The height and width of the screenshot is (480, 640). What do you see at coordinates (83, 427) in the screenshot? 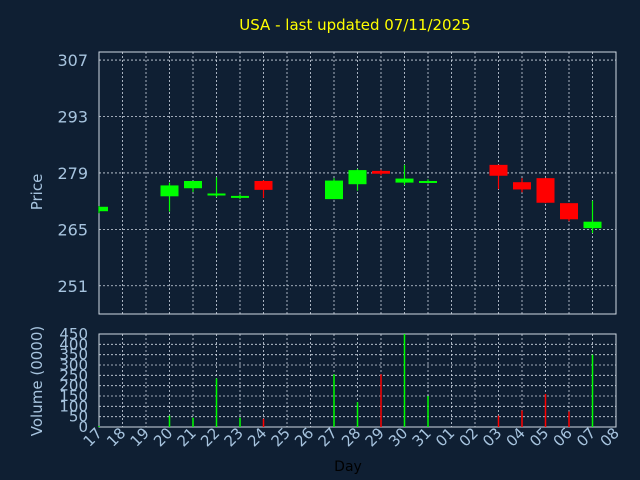
I see `volume-tick-label: 0` at bounding box center [83, 427].